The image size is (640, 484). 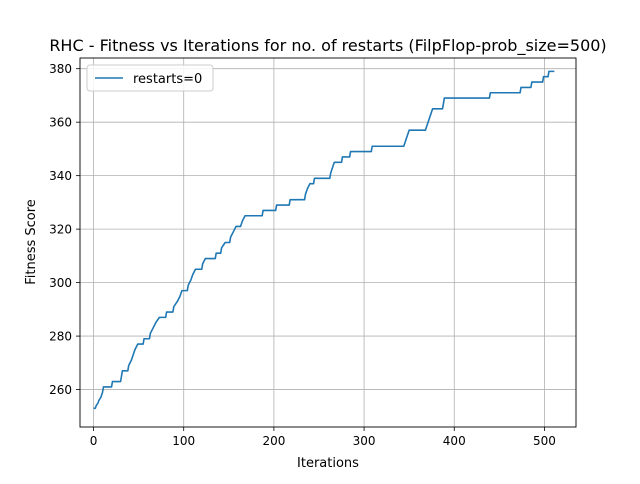 What do you see at coordinates (273, 441) in the screenshot?
I see `x-tick-label: 200` at bounding box center [273, 441].